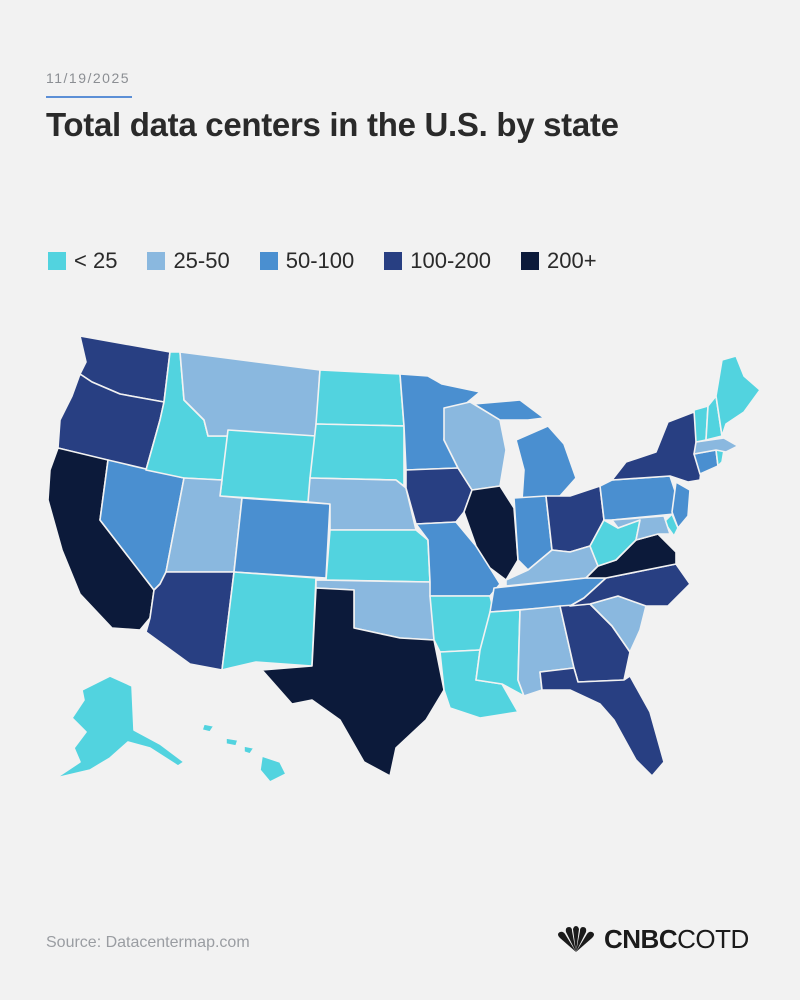 The image size is (800, 1000). I want to click on state-arizona, so click(190, 621).